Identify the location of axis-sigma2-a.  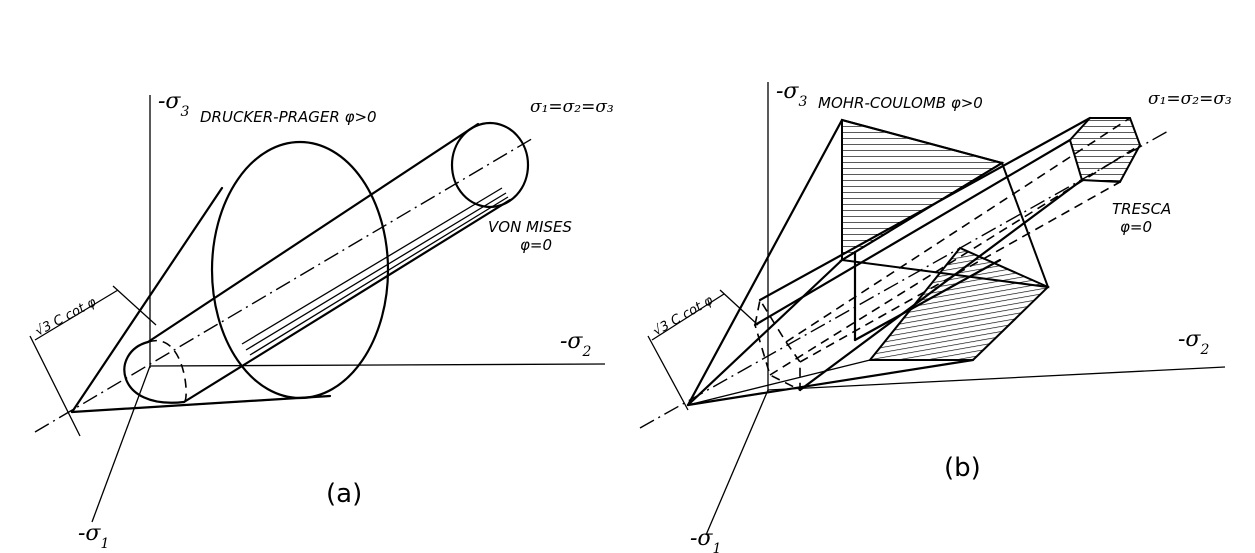
(377, 365).